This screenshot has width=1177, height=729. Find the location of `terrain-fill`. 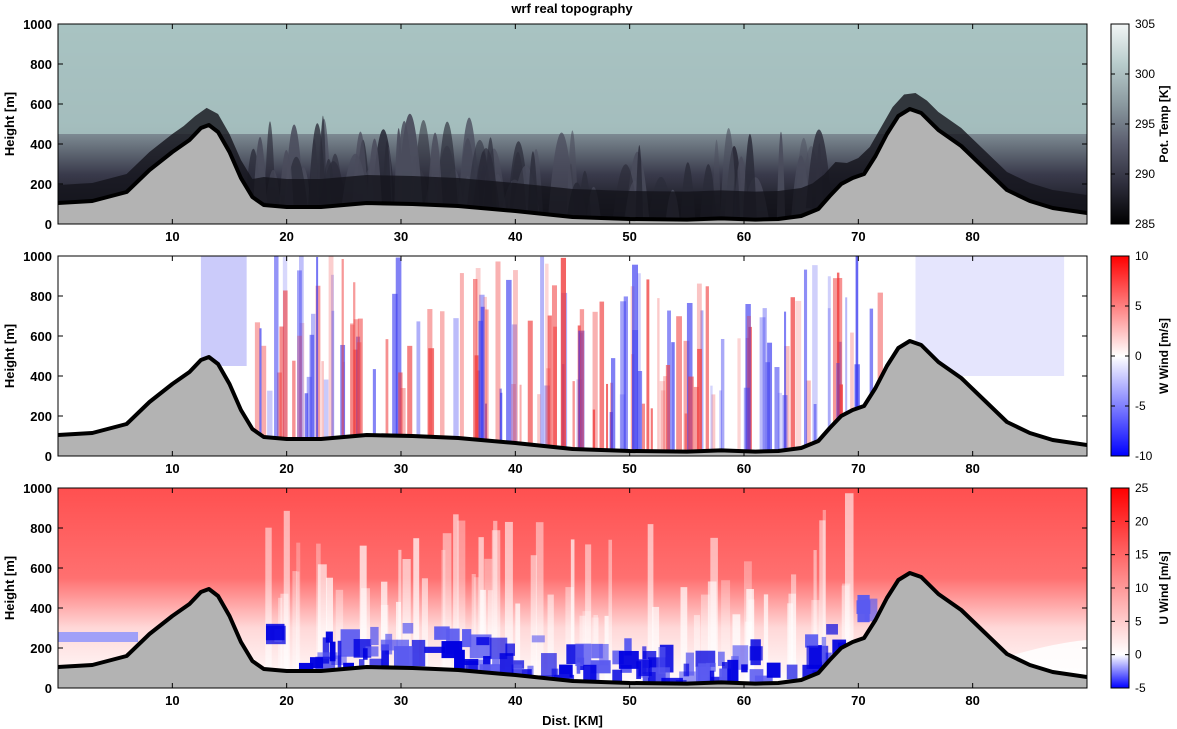

terrain-fill is located at coordinates (572, 630).